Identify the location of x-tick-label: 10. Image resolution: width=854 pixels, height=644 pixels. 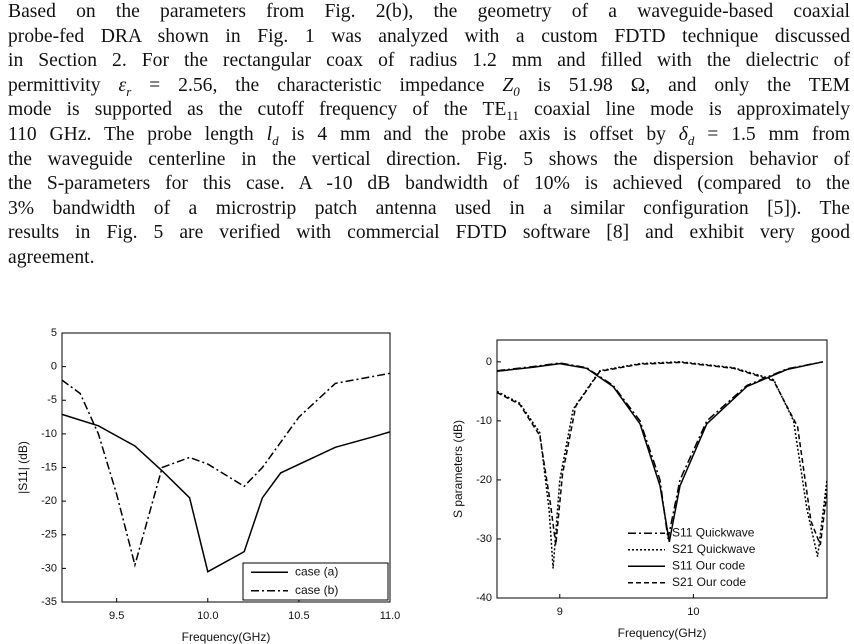
(693, 612).